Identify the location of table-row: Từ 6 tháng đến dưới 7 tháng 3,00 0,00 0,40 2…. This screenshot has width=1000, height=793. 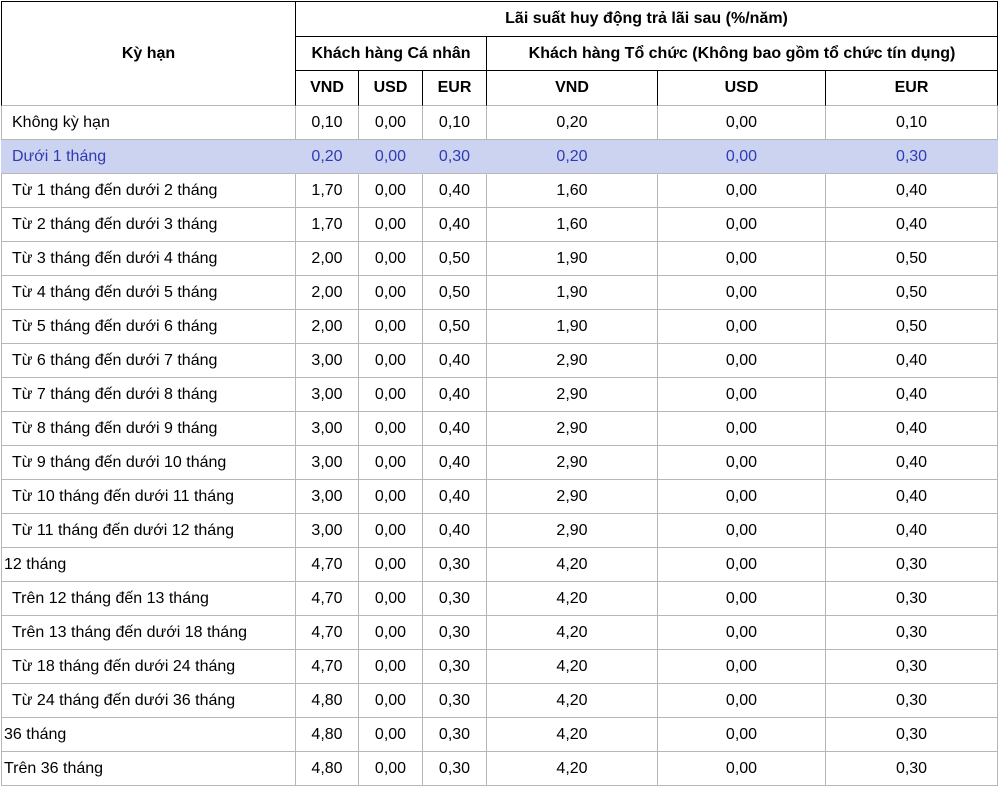
(500, 361).